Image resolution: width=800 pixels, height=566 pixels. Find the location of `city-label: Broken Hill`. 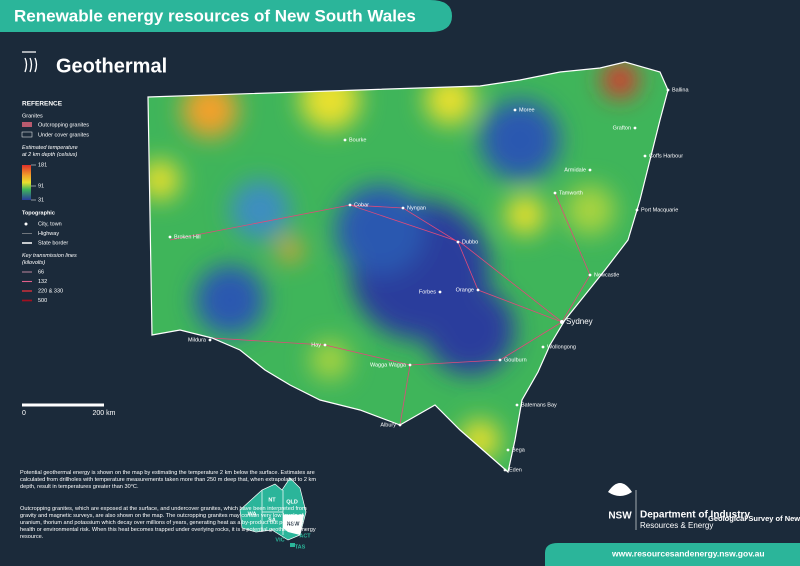

city-label: Broken Hill is located at coordinates (187, 237).